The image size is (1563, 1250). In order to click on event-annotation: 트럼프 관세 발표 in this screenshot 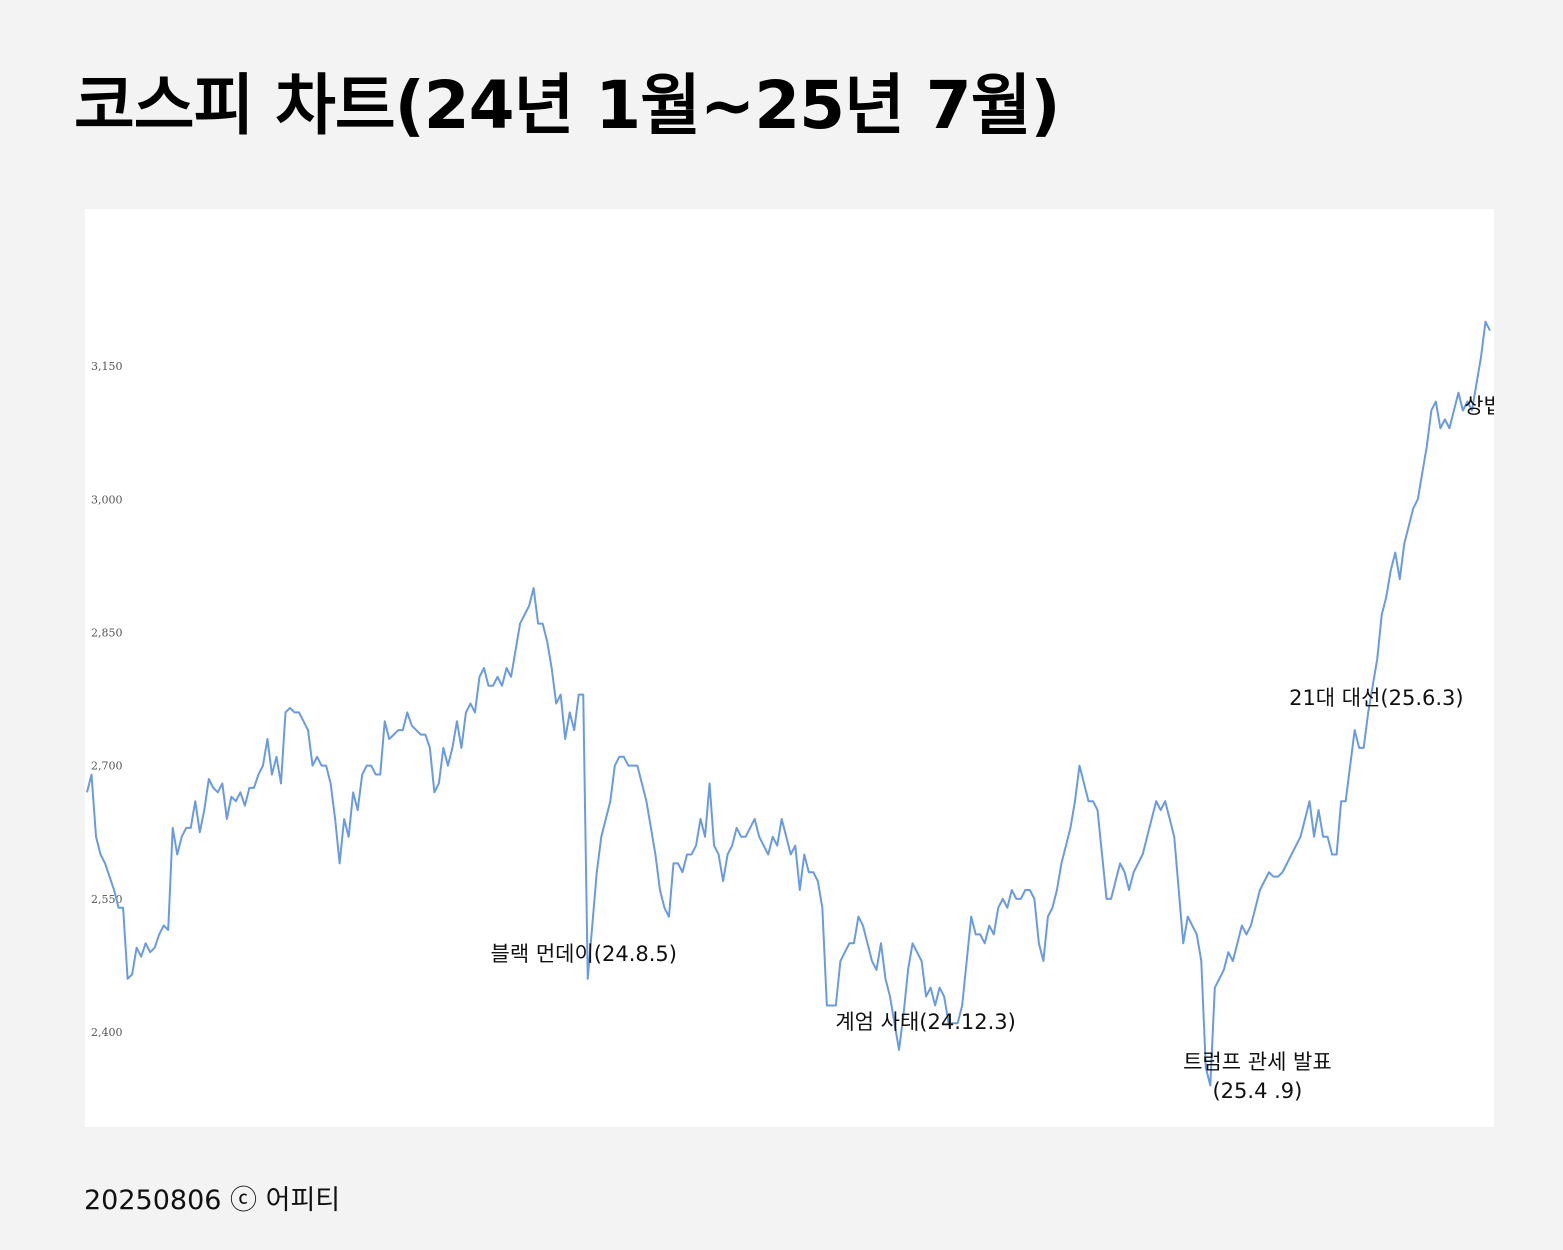, I will do `click(1257, 1062)`.